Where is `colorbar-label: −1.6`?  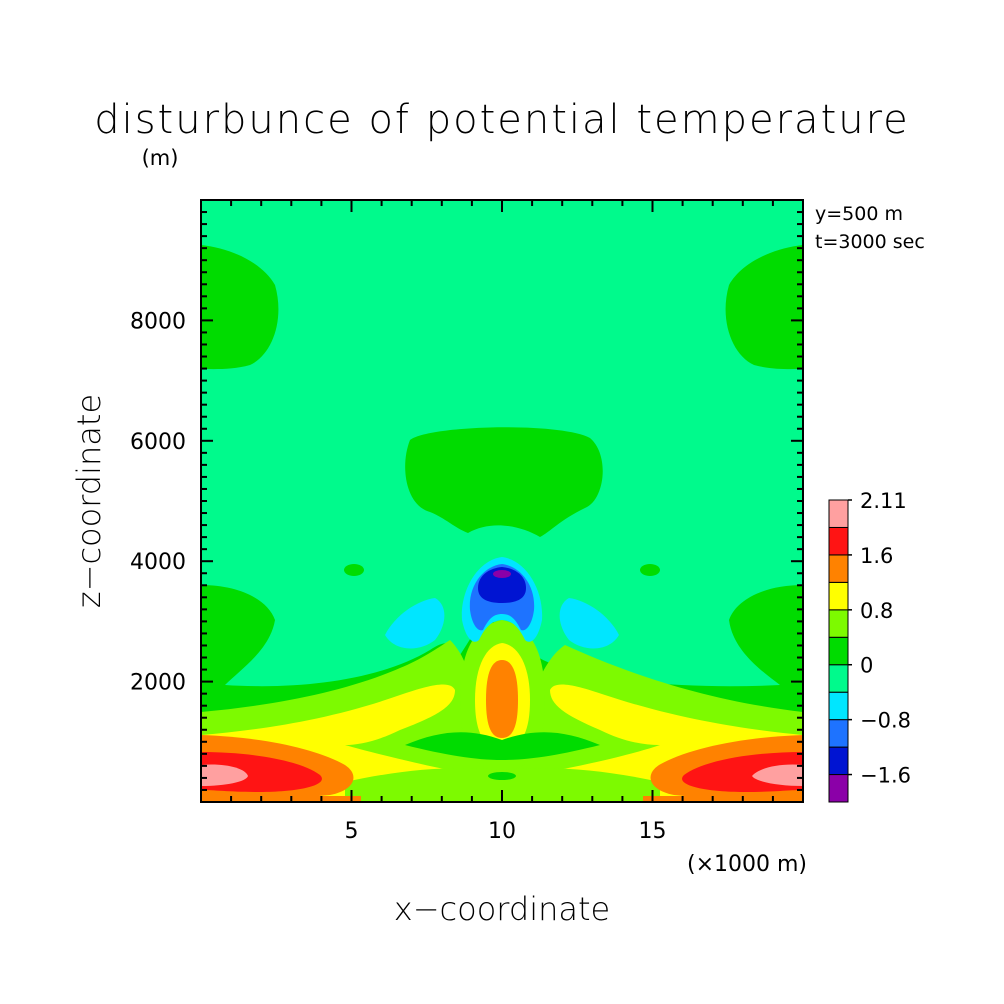 colorbar-label: −1.6 is located at coordinates (885, 776).